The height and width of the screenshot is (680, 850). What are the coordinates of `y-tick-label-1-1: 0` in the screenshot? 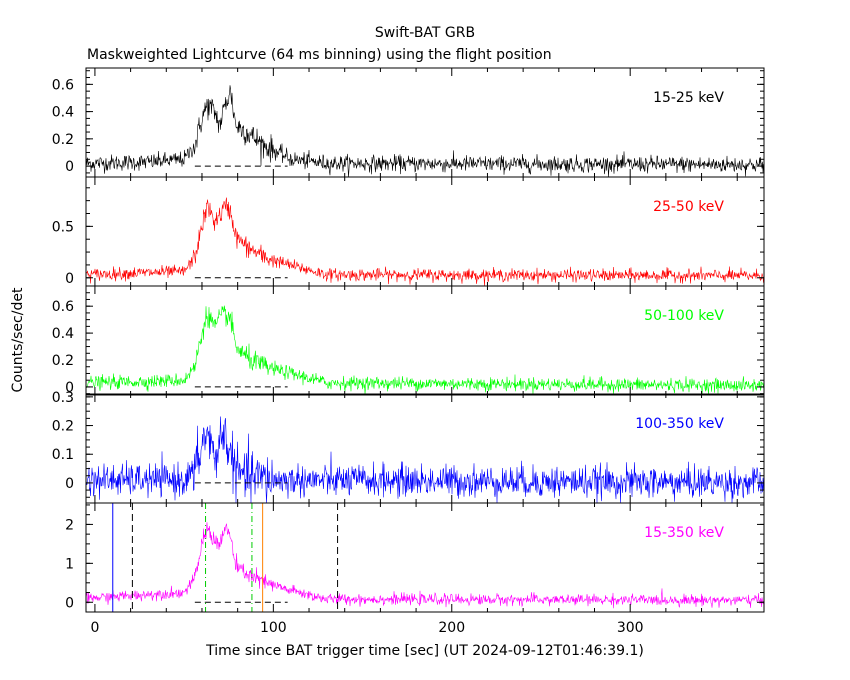 It's located at (69, 167).